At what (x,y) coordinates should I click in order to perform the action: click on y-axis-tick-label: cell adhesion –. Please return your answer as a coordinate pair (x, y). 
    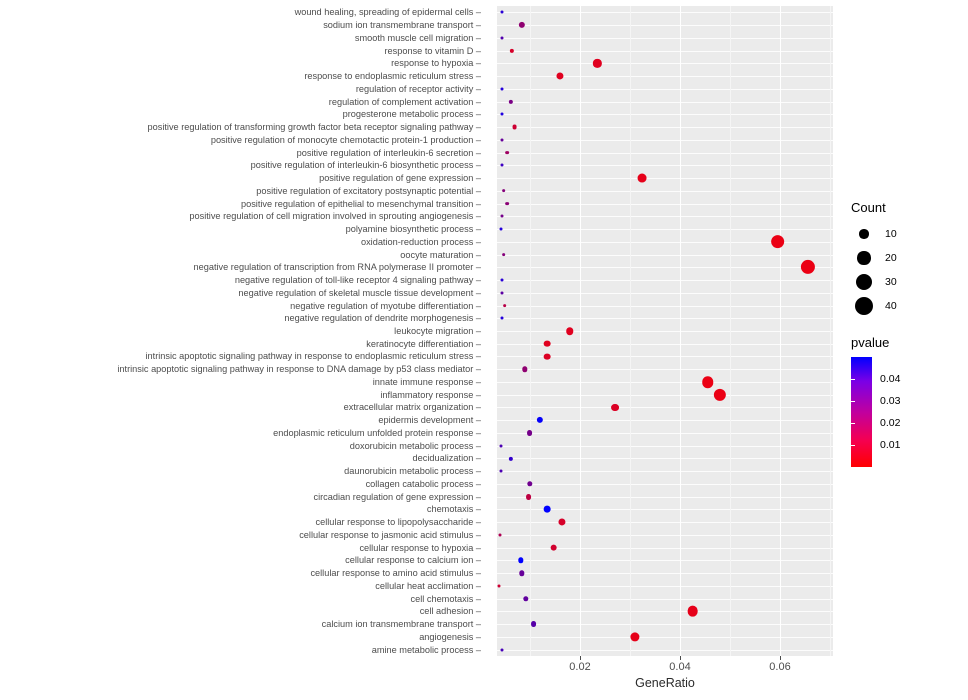
    Looking at the image, I should click on (450, 611).